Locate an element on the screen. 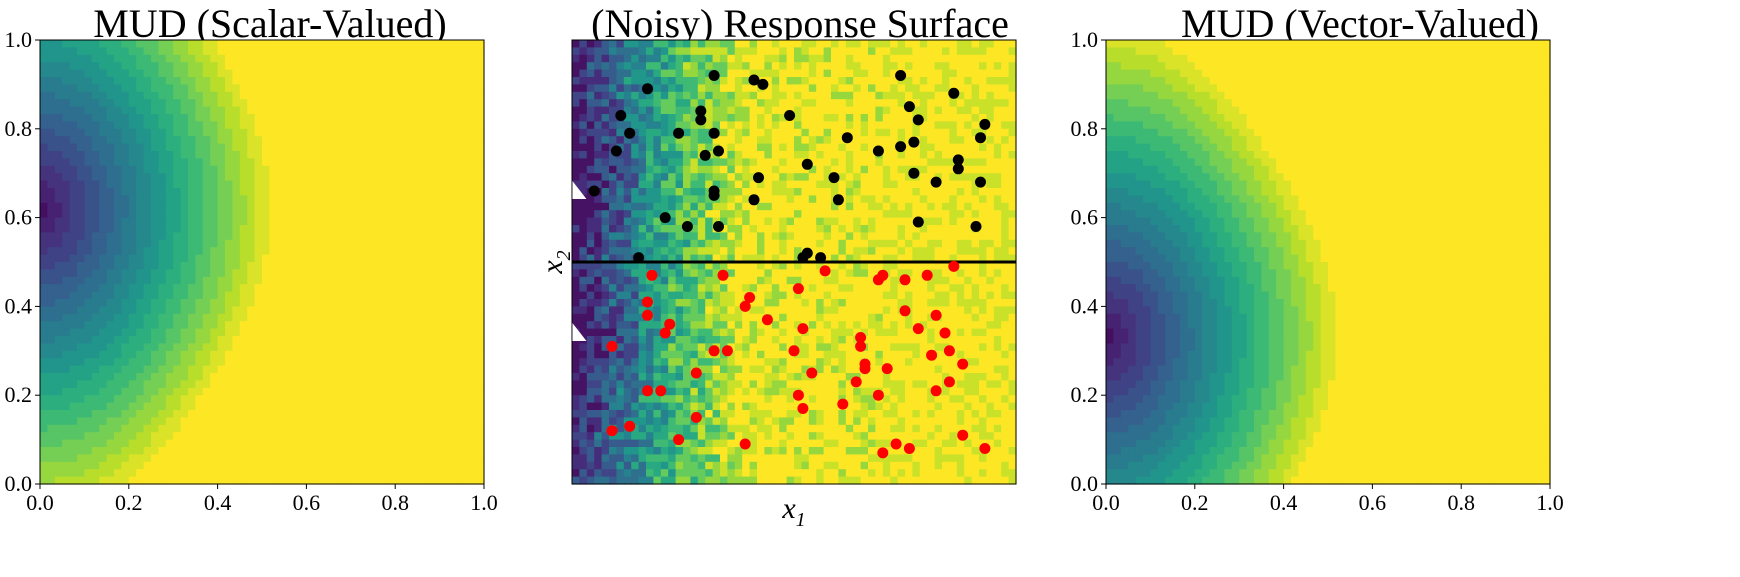  scalar-mud-ytick-label: 0.4 is located at coordinates (19, 305).